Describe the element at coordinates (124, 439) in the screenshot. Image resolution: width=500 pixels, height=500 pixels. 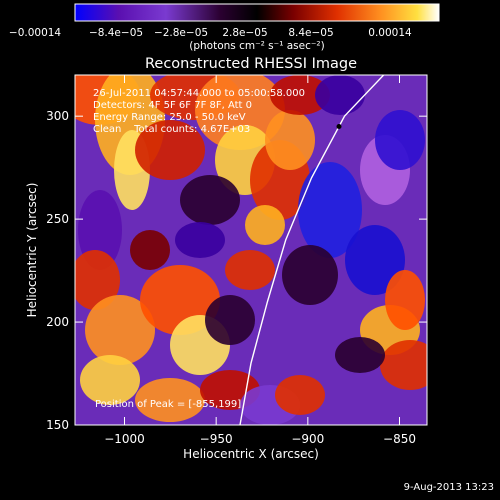
I see `x-tick-label: −1000` at that location.